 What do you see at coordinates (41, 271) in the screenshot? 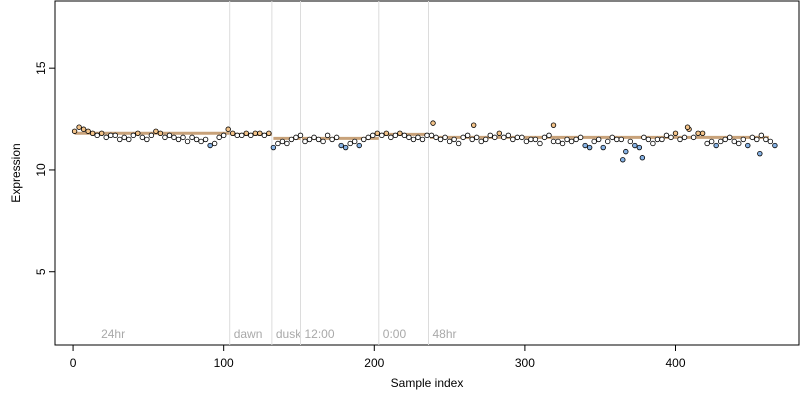
I see `y-tick-label: 5` at bounding box center [41, 271].